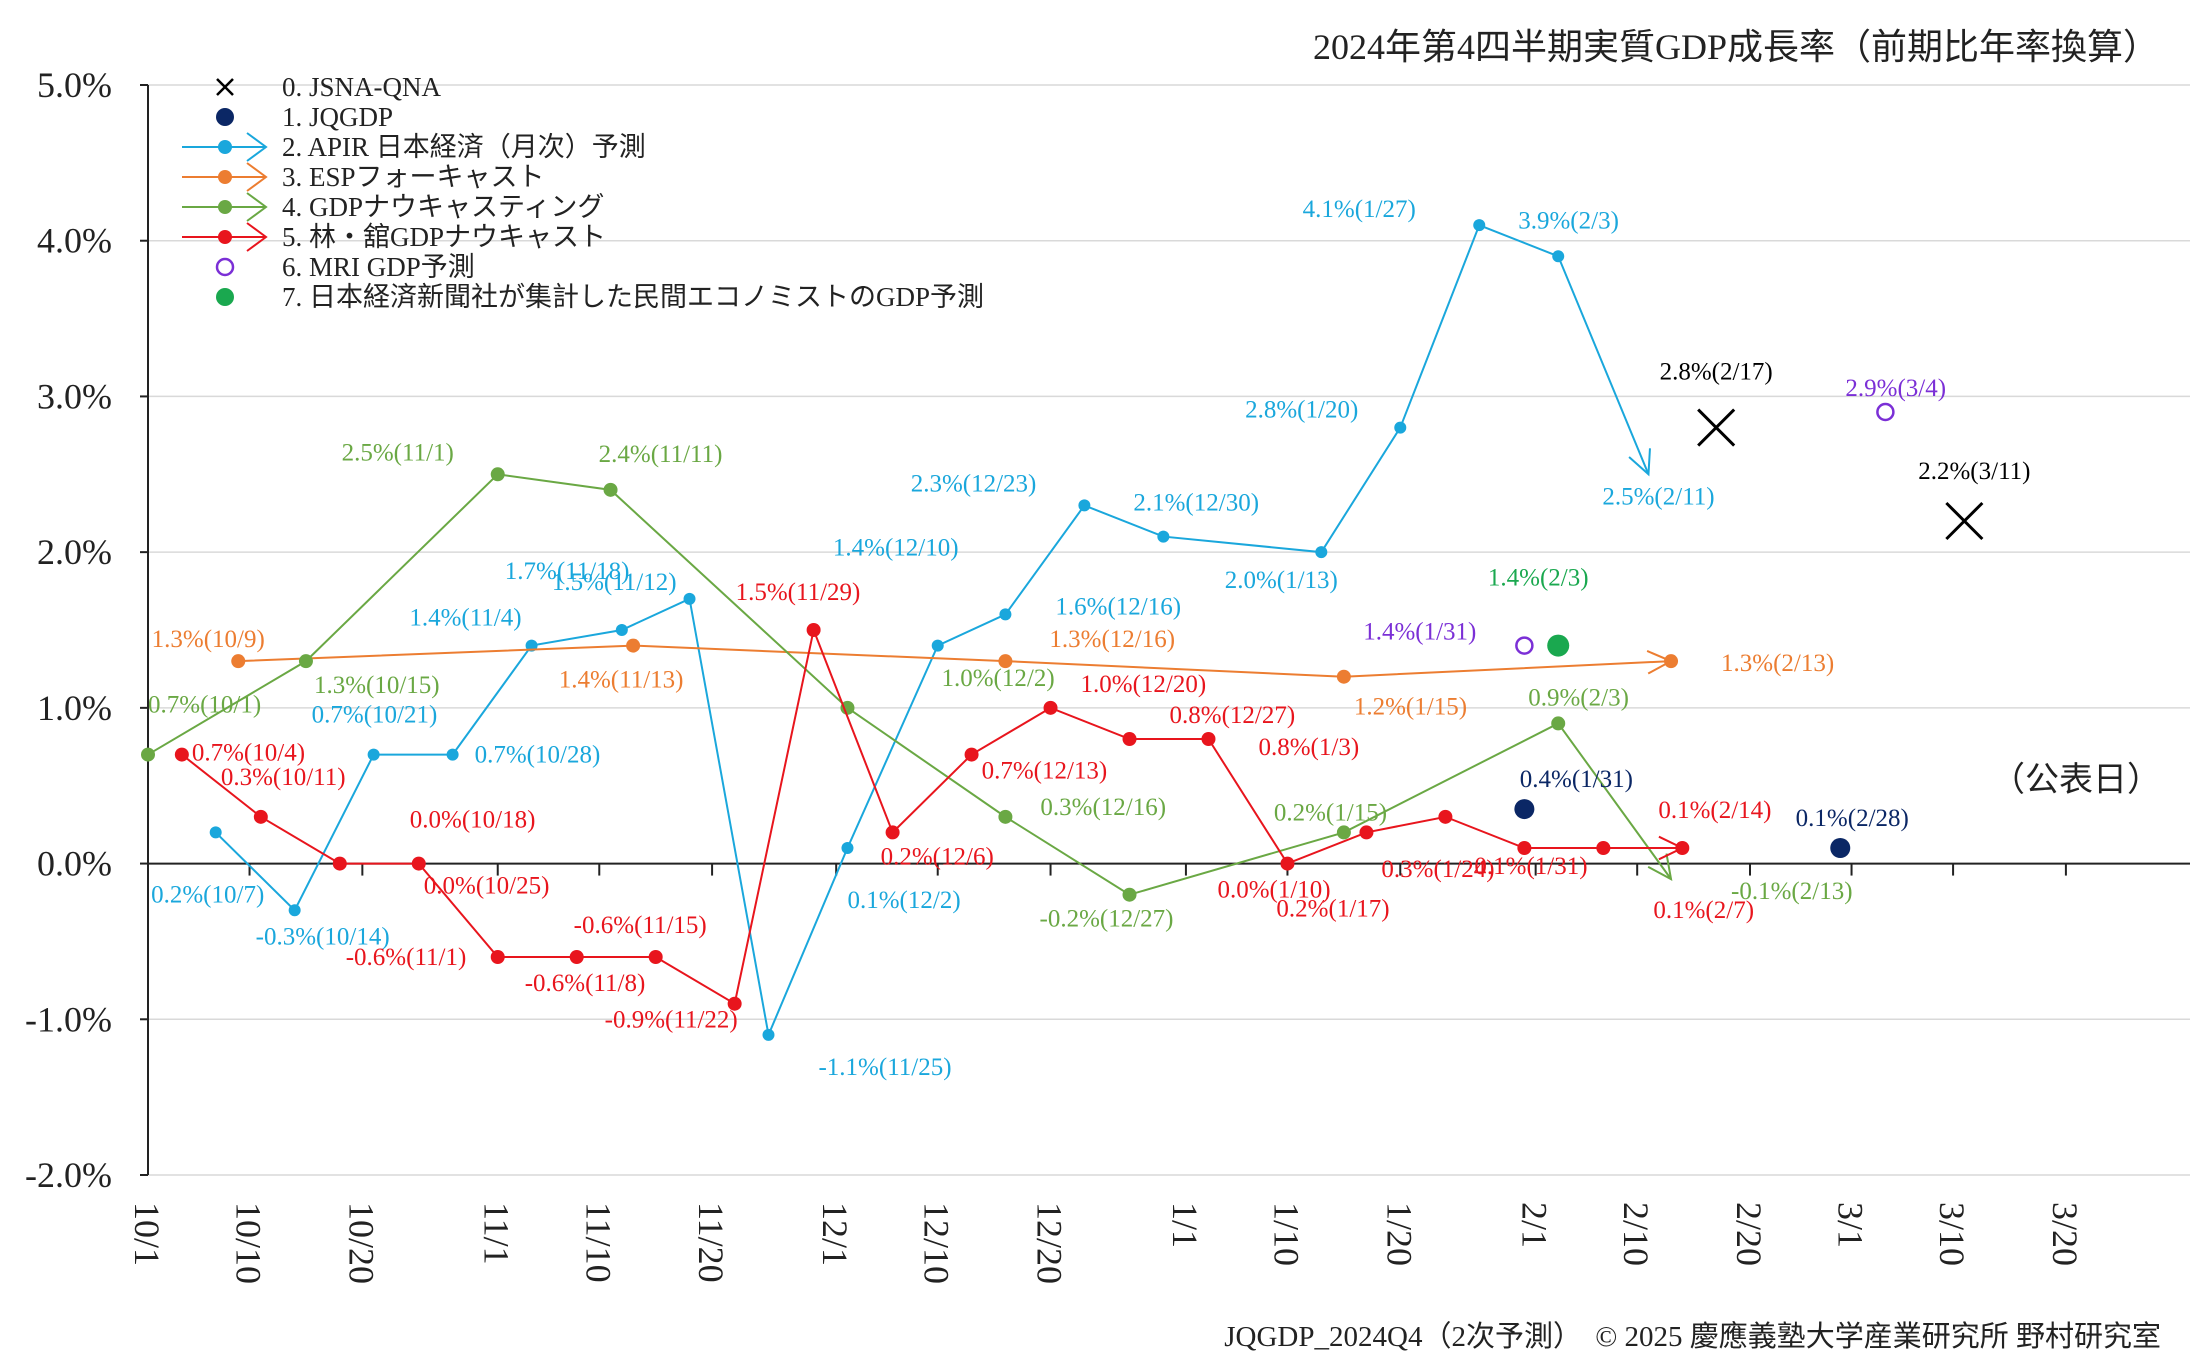 This screenshot has height=1365, width=2199. I want to click on data-label: 0.0%(1/10), so click(1273, 890).